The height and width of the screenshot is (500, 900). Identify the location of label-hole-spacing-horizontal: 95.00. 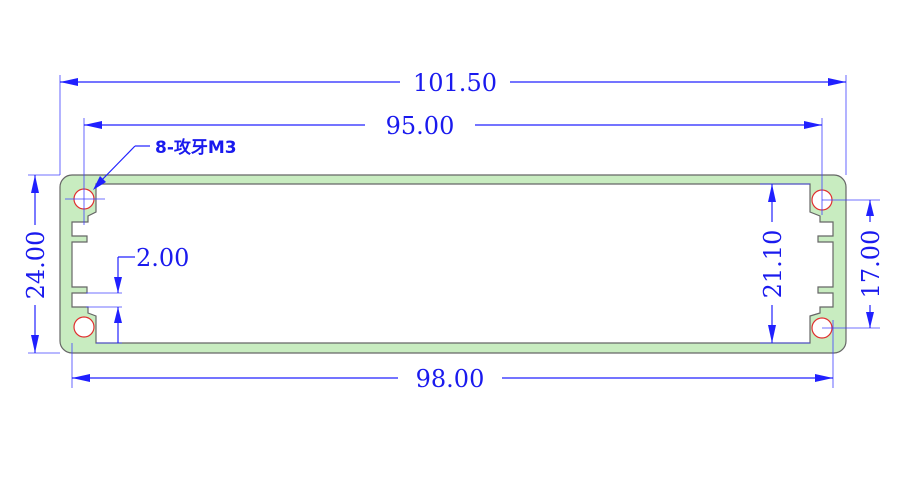
(420, 126).